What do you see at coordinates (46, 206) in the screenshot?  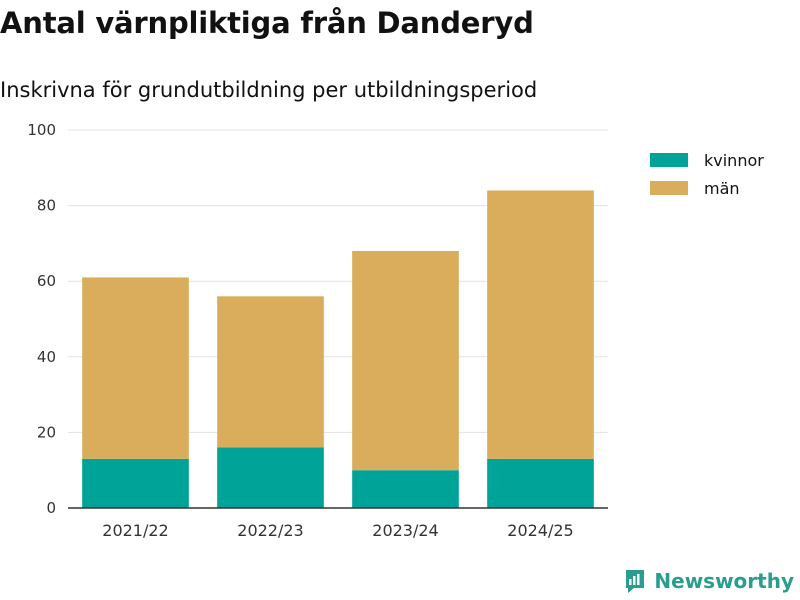 I see `y-tick-label-80: 80` at bounding box center [46, 206].